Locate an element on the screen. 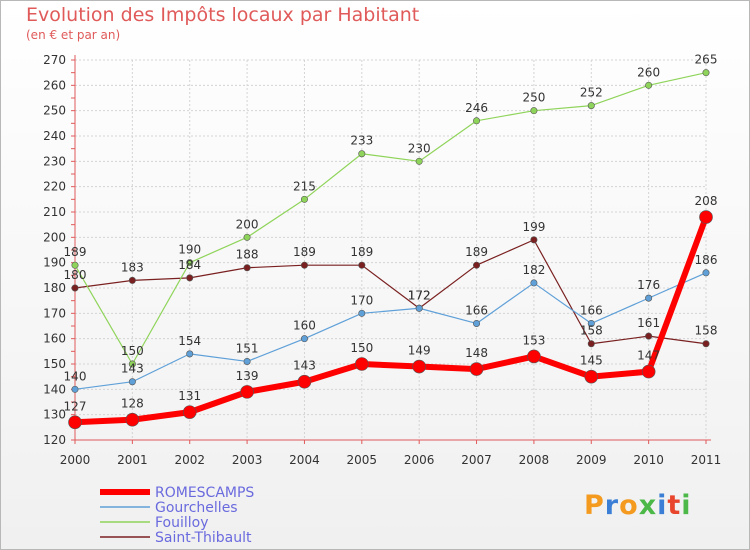  legend-label-saint-thibault: Saint-Thibault is located at coordinates (203, 538).